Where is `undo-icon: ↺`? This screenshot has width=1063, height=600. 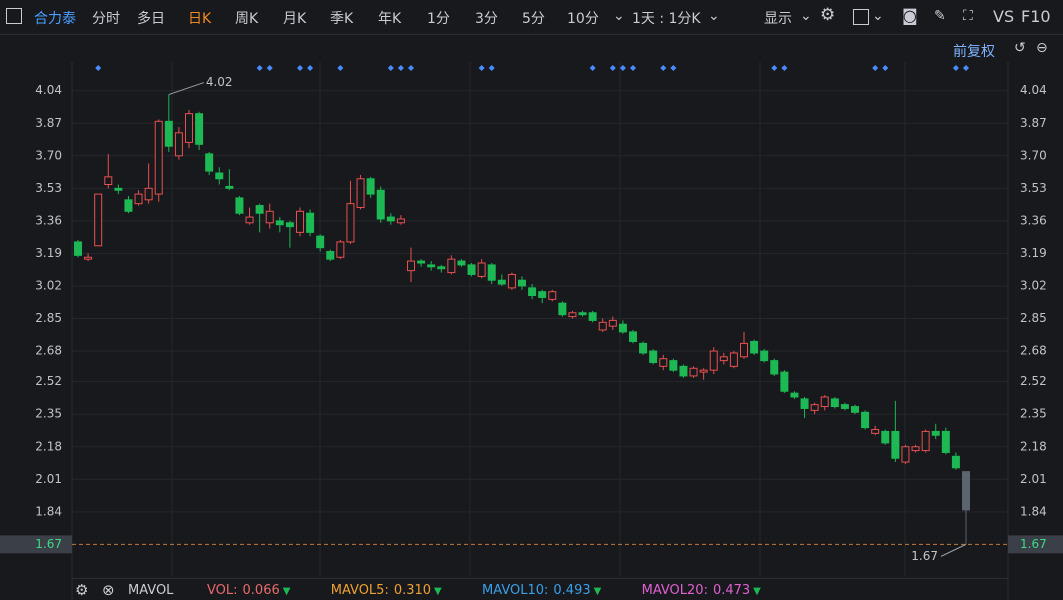
undo-icon: ↺ is located at coordinates (1020, 48).